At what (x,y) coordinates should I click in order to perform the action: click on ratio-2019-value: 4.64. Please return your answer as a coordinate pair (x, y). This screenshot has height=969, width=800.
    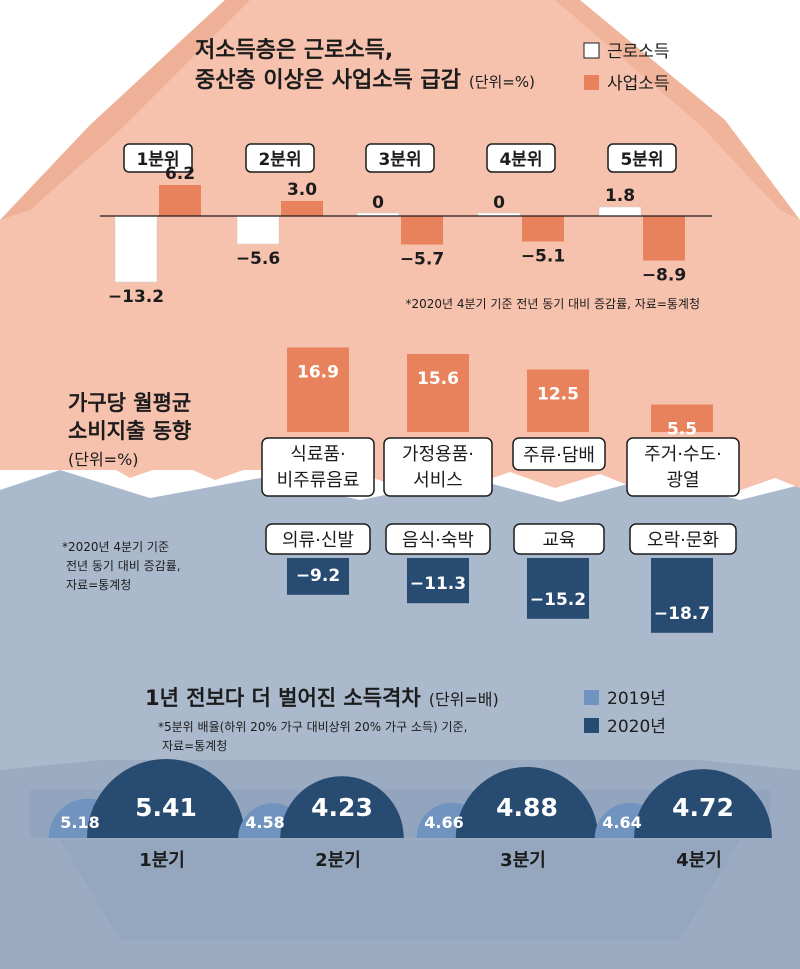
    Looking at the image, I should click on (621, 822).